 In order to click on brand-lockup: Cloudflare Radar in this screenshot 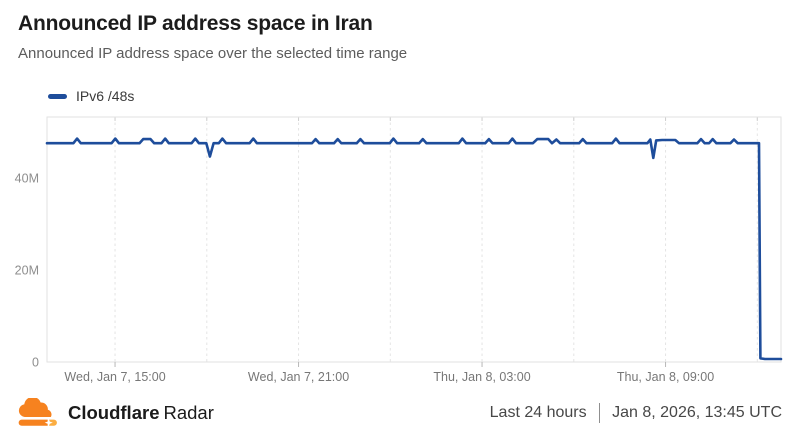, I will do `click(115, 413)`.